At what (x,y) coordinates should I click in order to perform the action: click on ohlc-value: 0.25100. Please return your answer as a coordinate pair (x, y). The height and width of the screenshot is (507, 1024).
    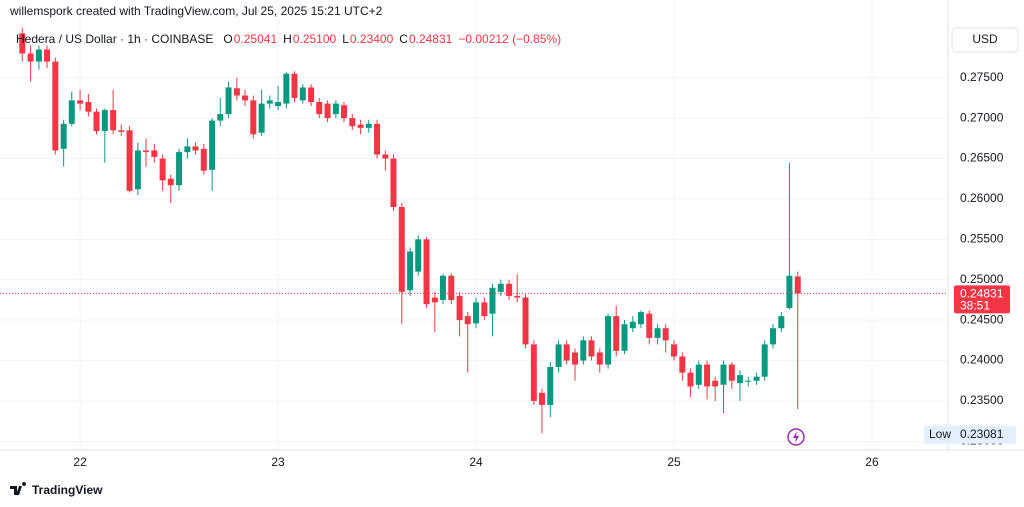
    Looking at the image, I should click on (315, 39).